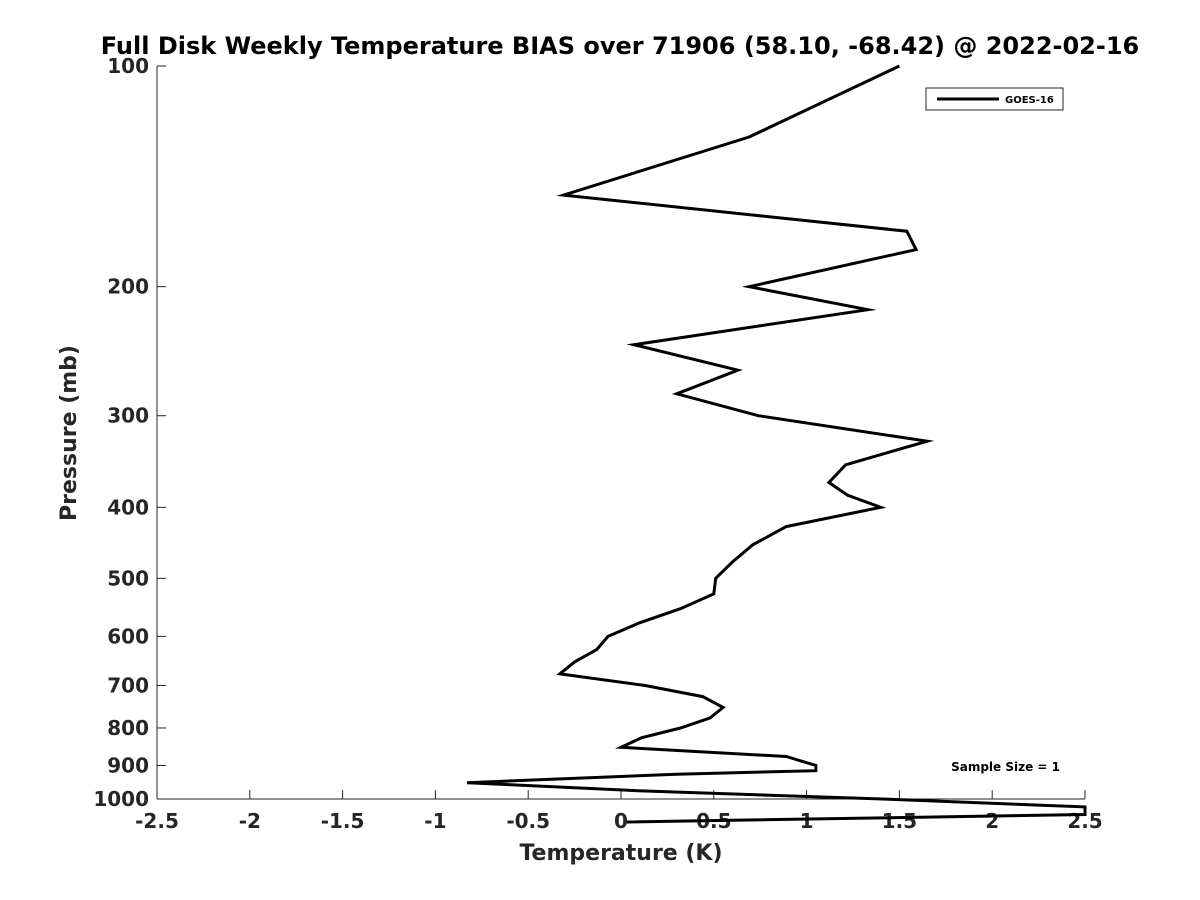  I want to click on x-tick-label: -2.5, so click(157, 821).